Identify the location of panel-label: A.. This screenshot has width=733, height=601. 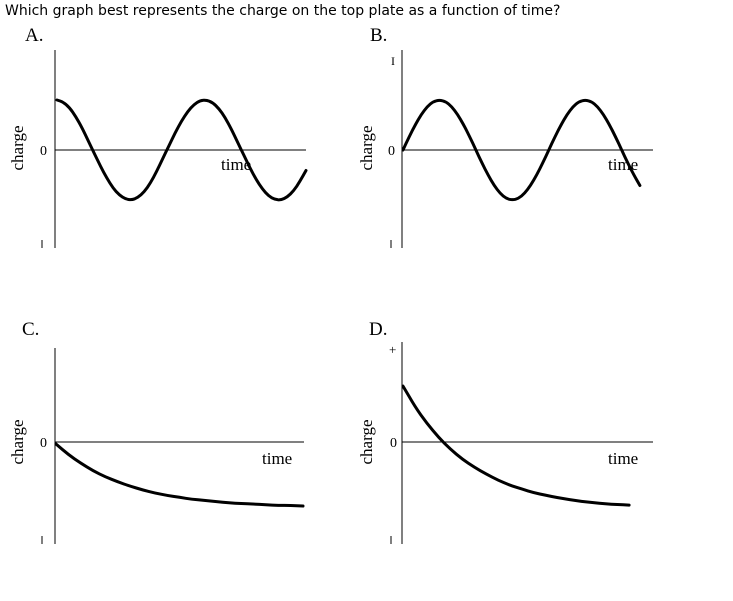
(34, 35).